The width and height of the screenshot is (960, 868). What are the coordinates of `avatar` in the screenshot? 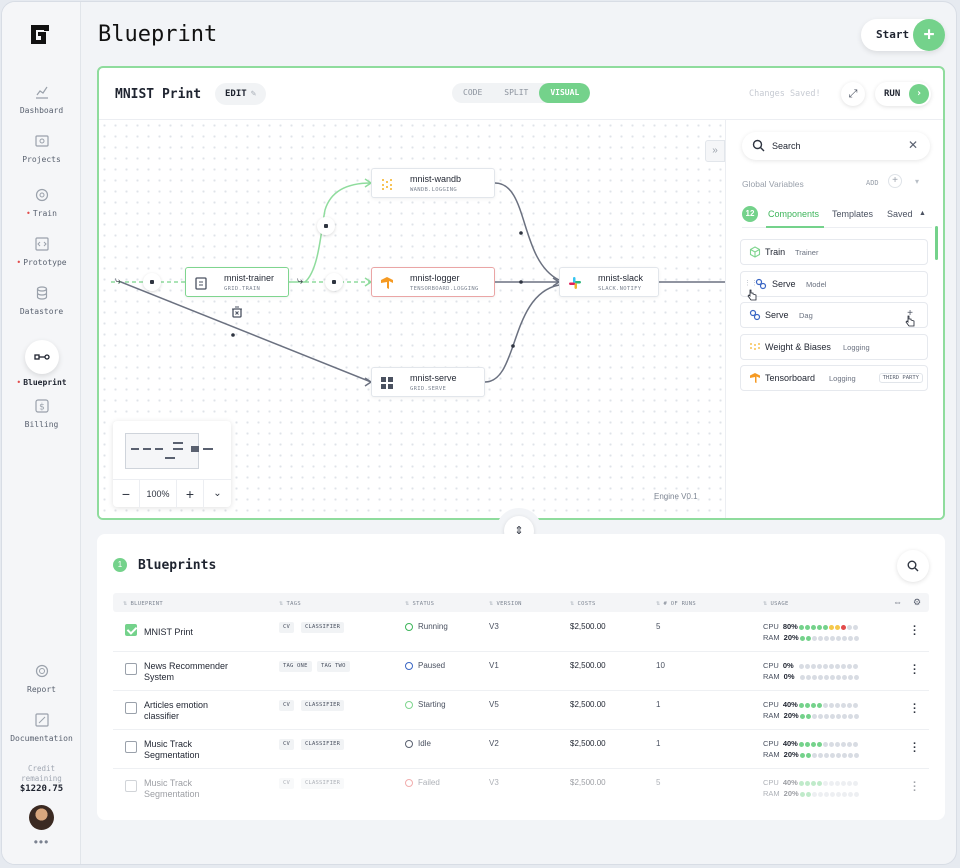 It's located at (41, 817).